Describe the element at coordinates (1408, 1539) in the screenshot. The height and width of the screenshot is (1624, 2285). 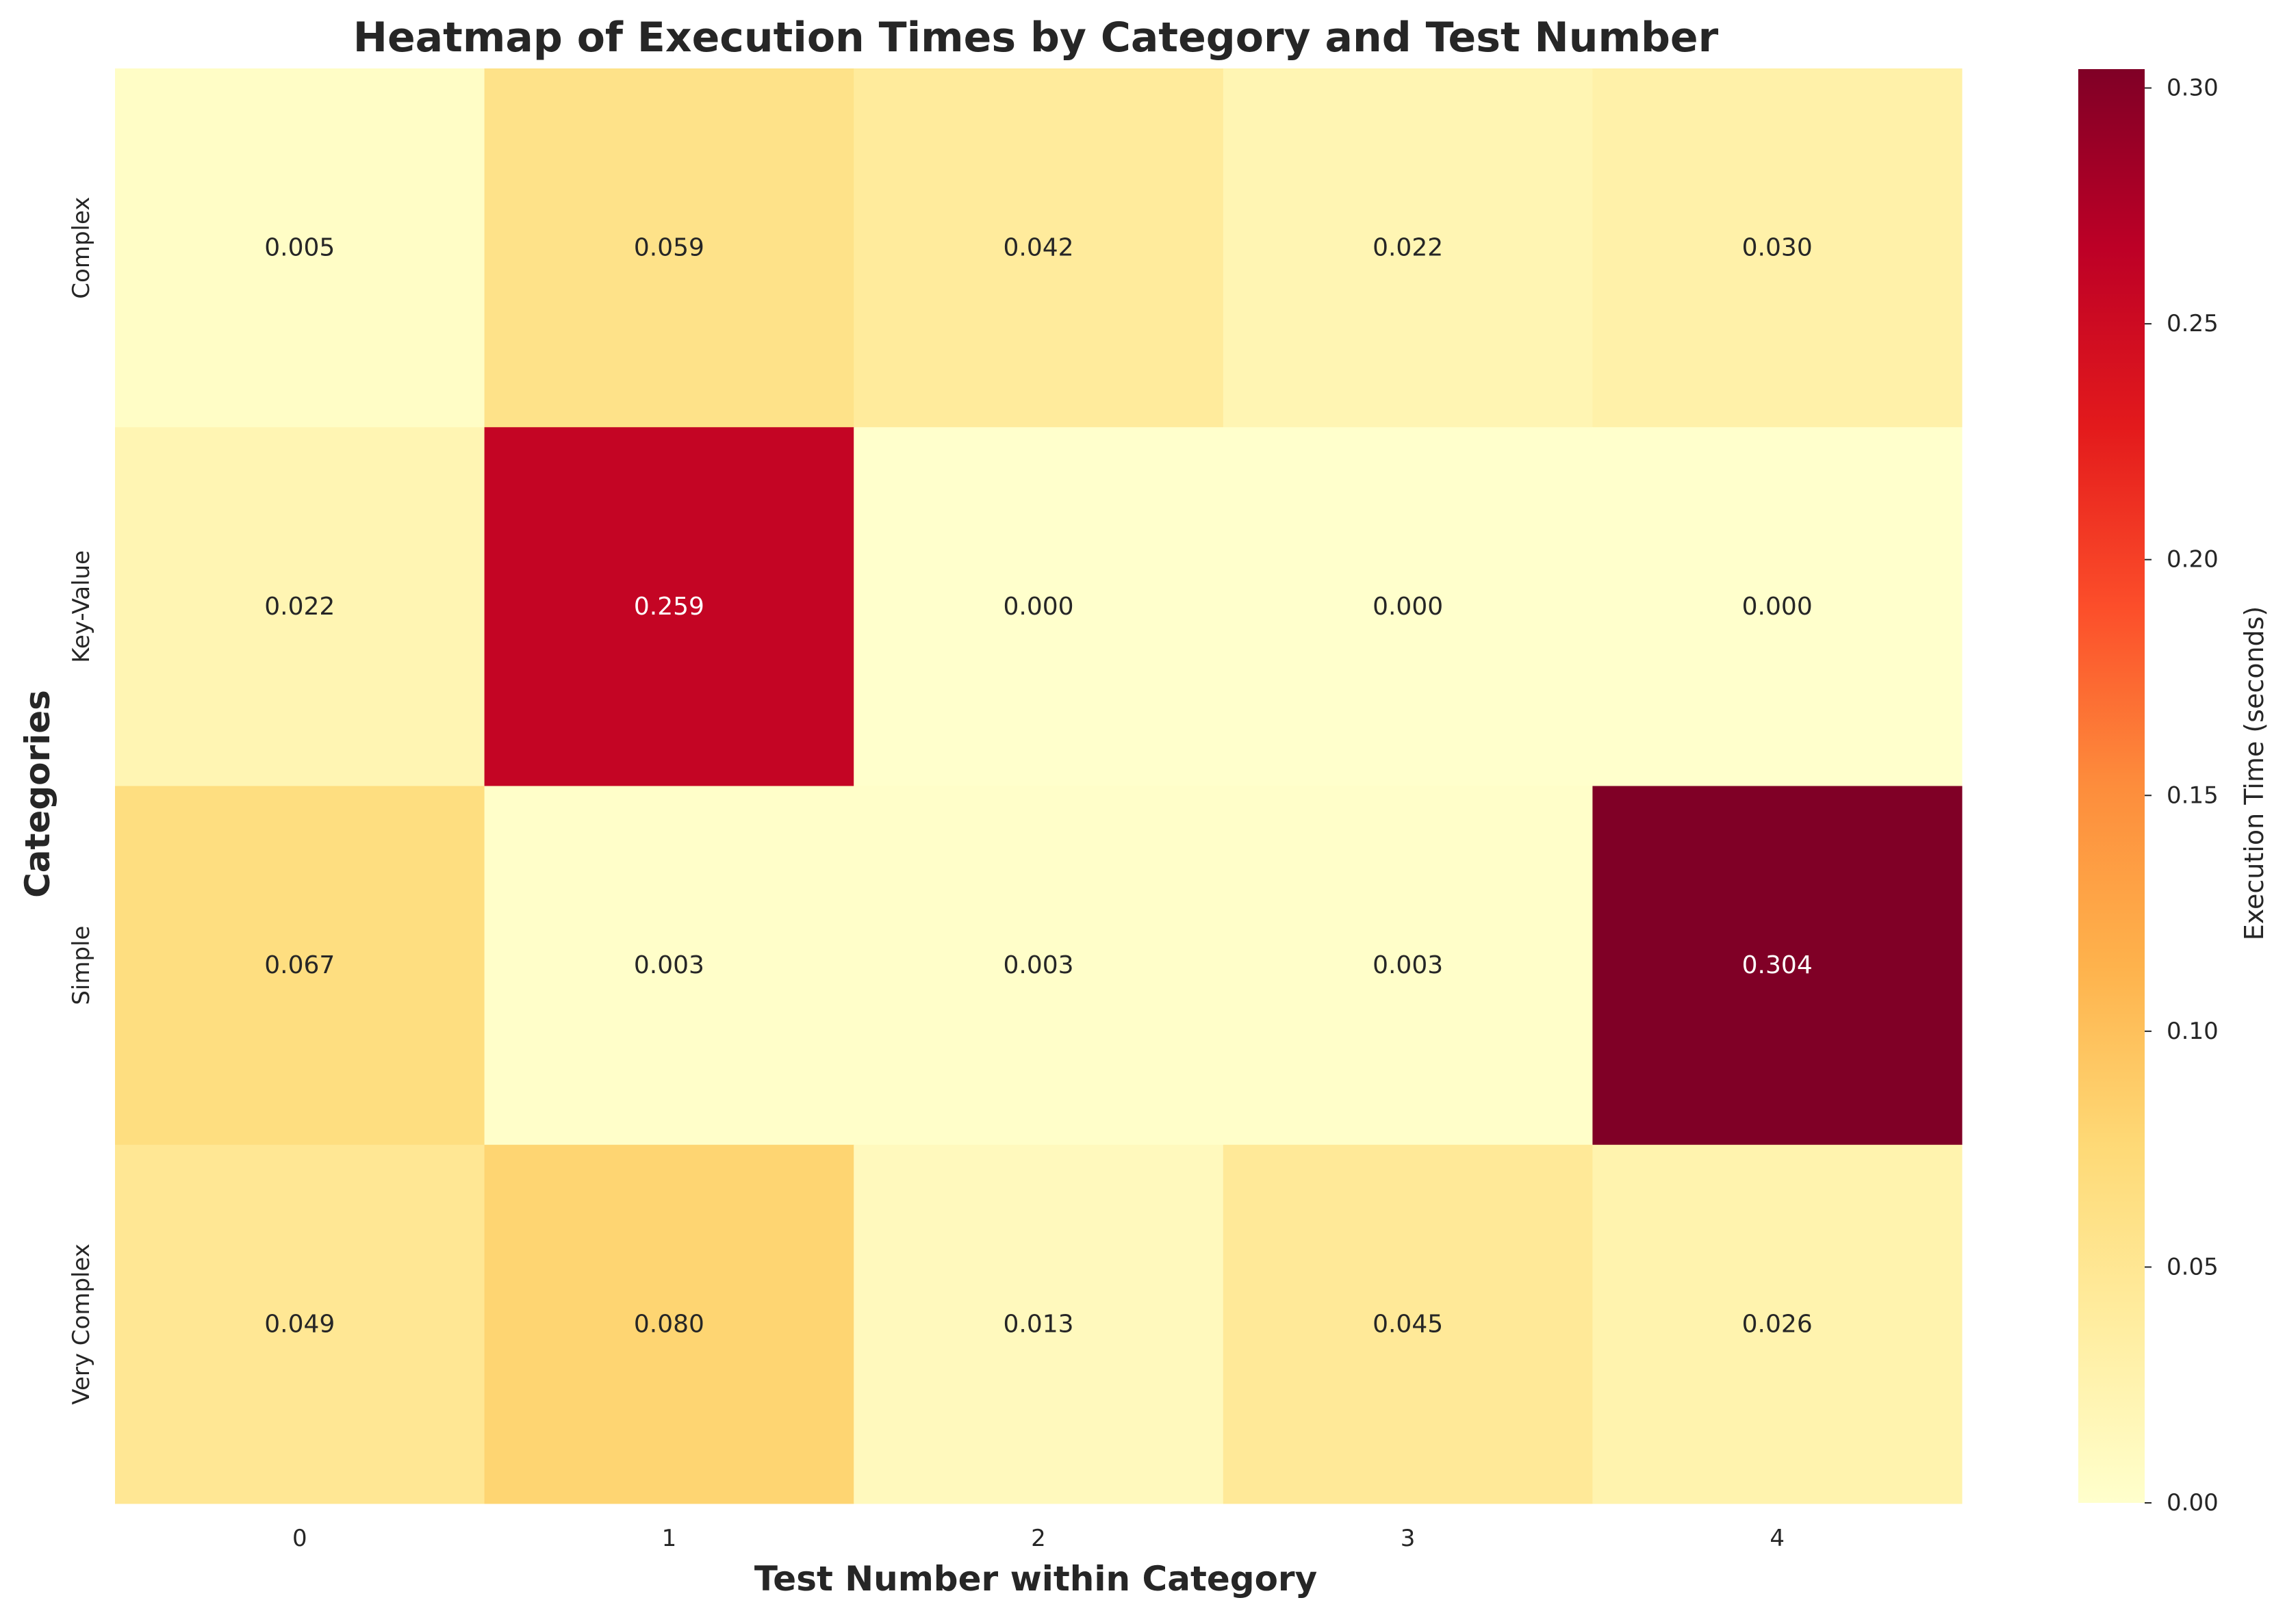
I see `x-tick-label: 3` at that location.